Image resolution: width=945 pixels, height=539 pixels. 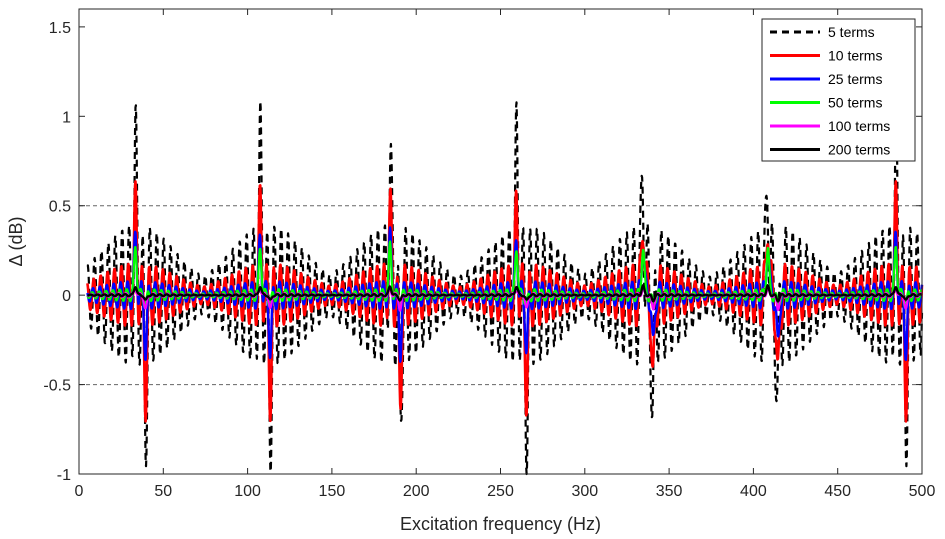 I want to click on legend-label: 5 terms, so click(x=851, y=32).